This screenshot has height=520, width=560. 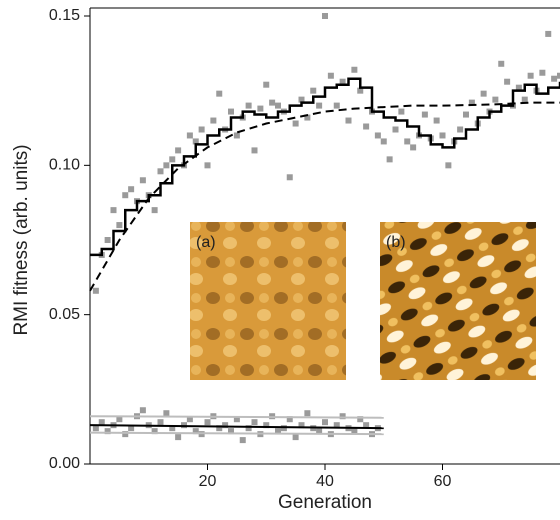 What do you see at coordinates (64, 165) in the screenshot?
I see `y-tick-label: 0.10` at bounding box center [64, 165].